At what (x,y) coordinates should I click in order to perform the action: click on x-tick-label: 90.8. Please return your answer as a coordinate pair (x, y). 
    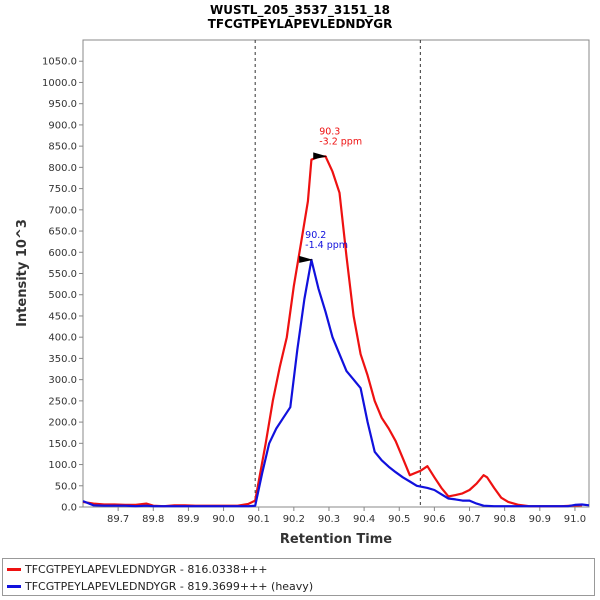
    Looking at the image, I should click on (505, 519).